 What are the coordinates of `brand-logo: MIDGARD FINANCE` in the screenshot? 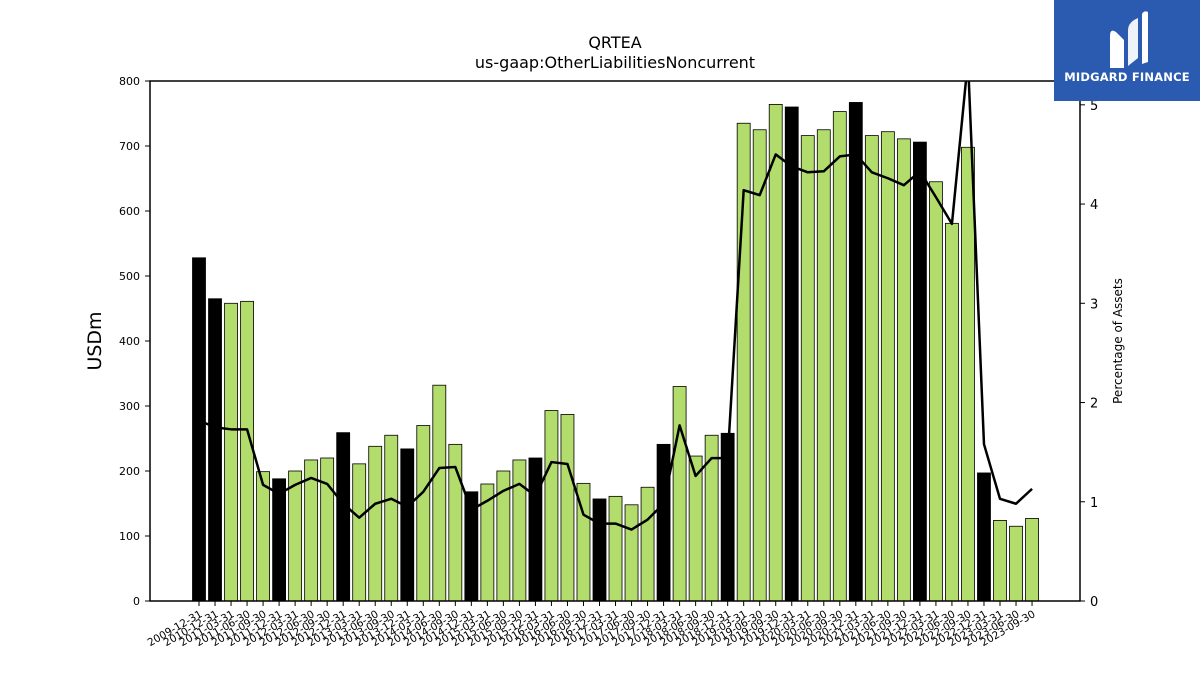 It's located at (1127, 50).